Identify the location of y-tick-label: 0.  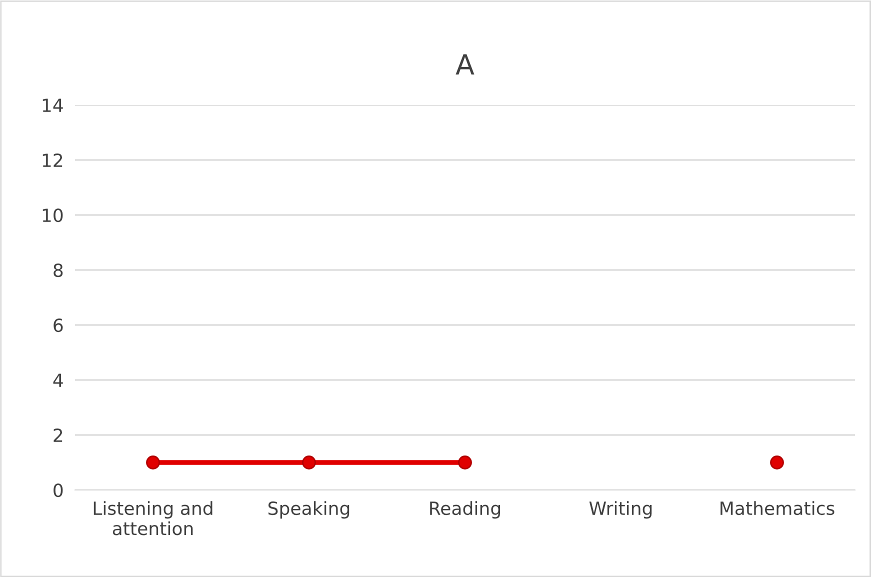
(58, 490).